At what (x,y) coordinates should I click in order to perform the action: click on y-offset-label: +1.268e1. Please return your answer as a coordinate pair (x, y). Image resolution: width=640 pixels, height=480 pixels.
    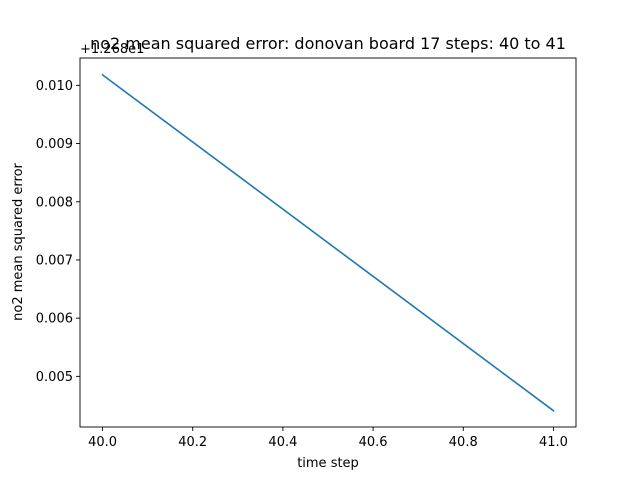
    Looking at the image, I should click on (112, 49).